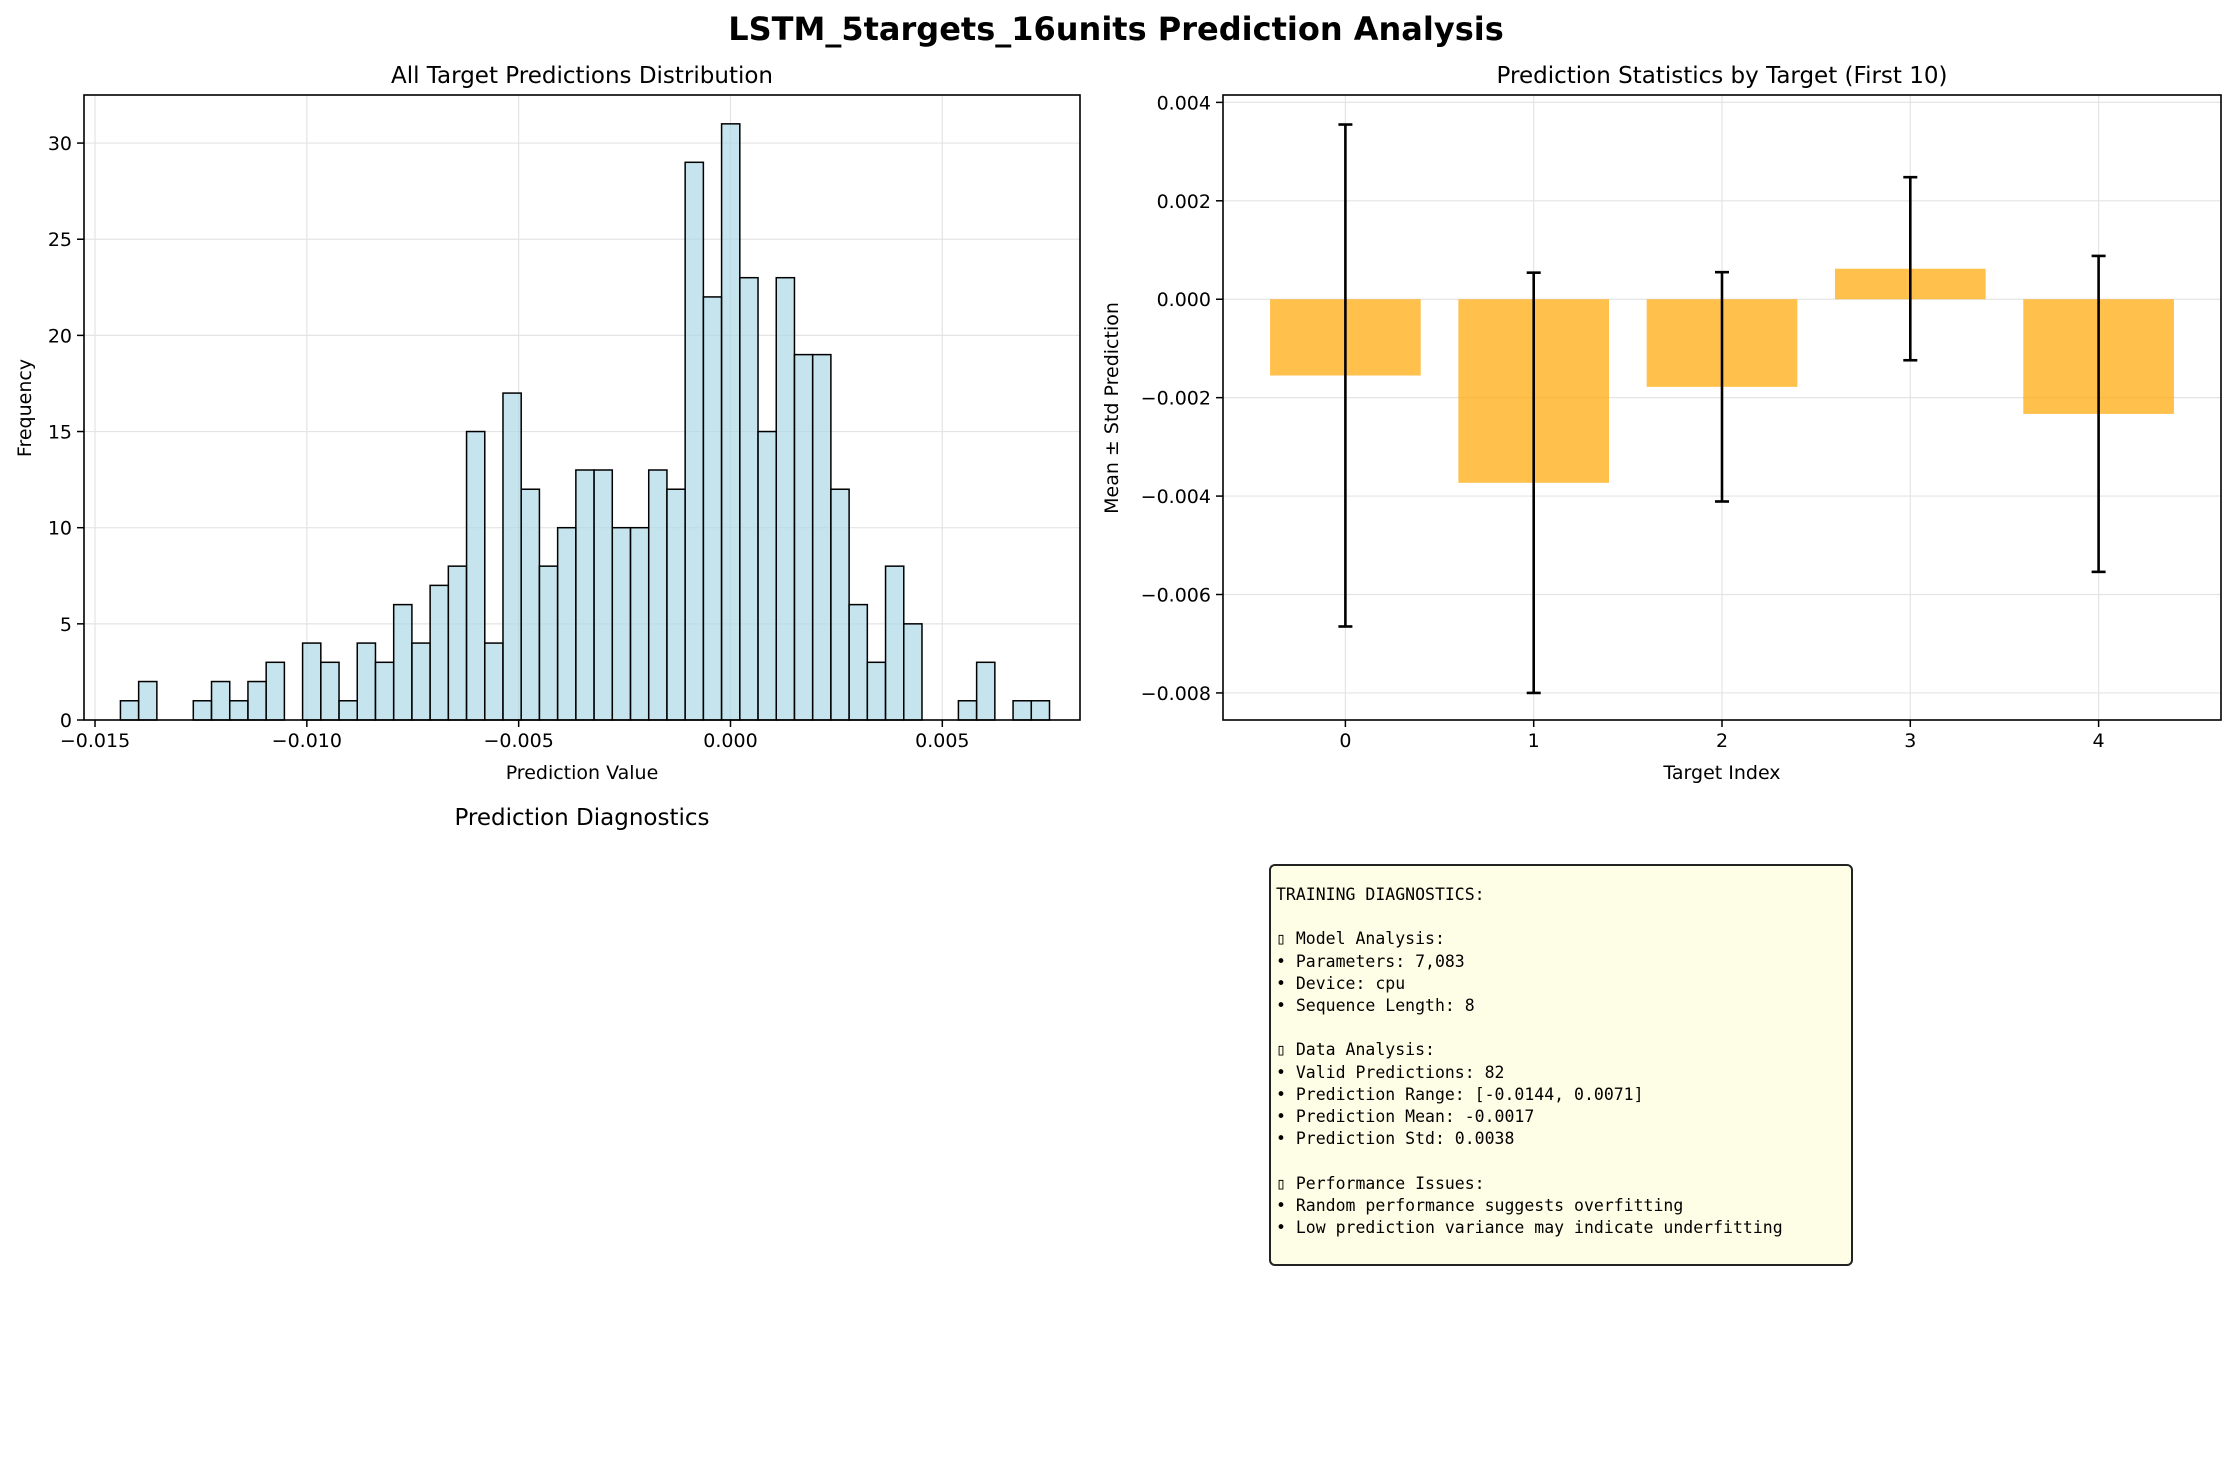 This screenshot has height=1477, width=2233. I want to click on histogram-x-ticks: −0.015 −0.010 −0.005 0.000 0.005, so click(515, 736).